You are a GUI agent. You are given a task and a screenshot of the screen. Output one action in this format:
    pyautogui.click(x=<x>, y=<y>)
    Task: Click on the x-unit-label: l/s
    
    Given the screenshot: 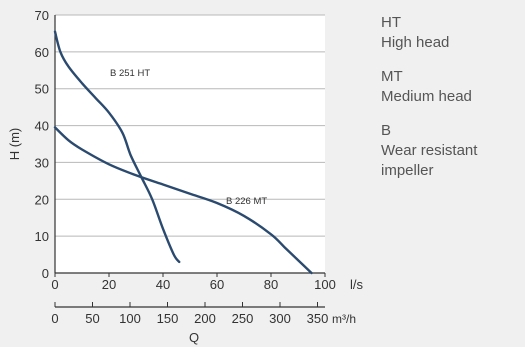 What is the action you would take?
    pyautogui.click(x=357, y=284)
    